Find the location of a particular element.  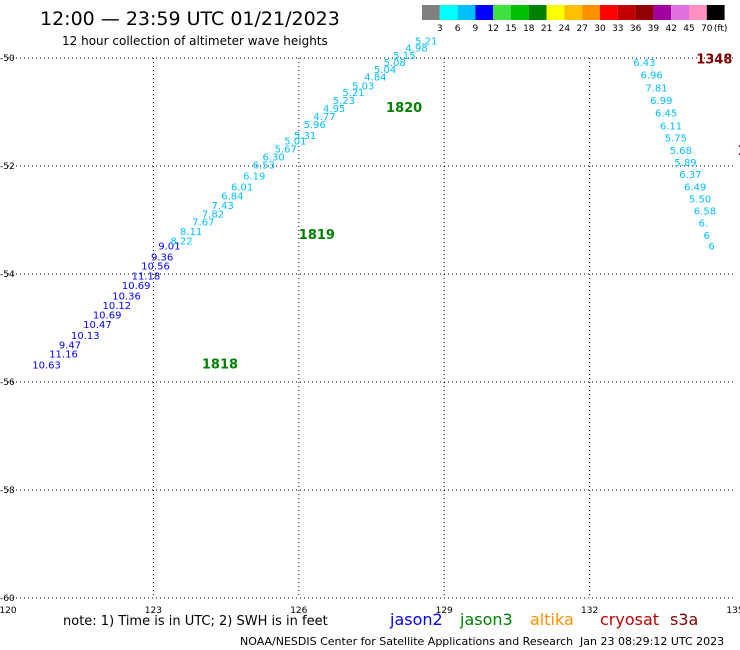

wave-height-value: 6.45 is located at coordinates (666, 113).